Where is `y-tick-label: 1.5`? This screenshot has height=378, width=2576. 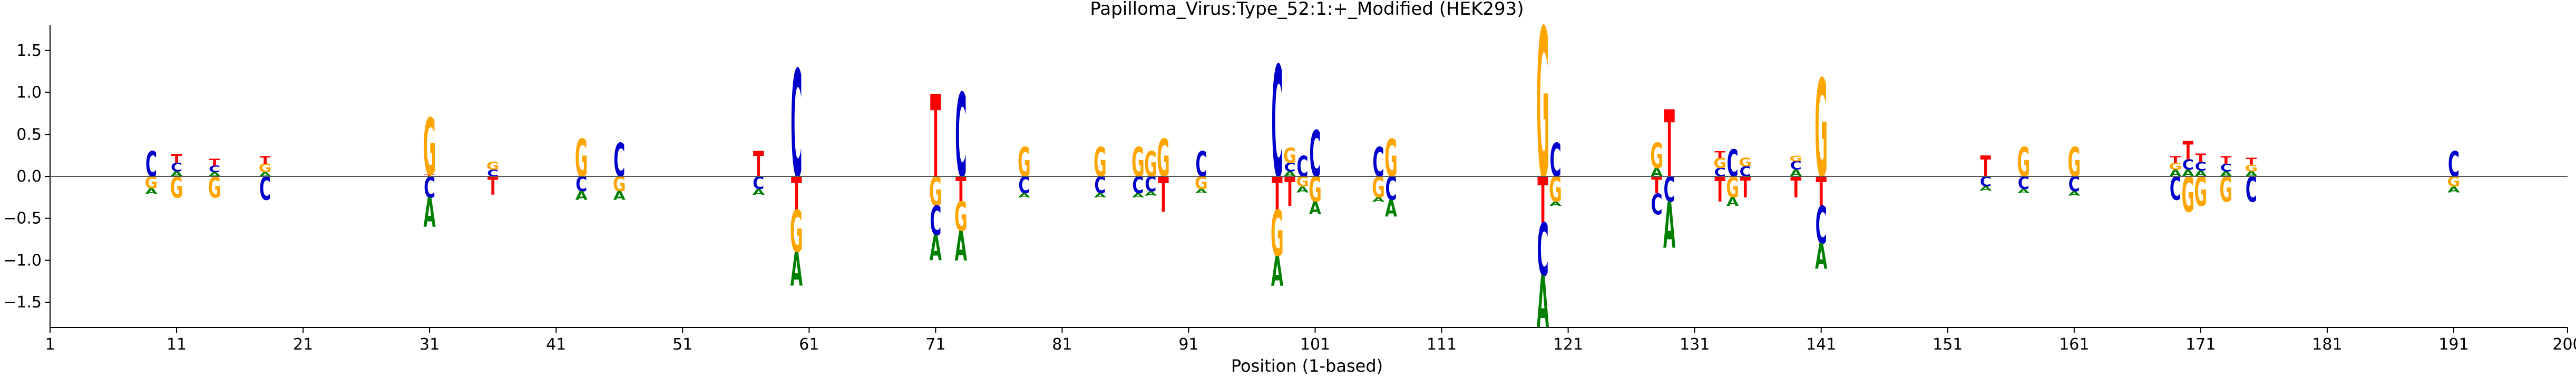 y-tick-label: 1.5 is located at coordinates (29, 51).